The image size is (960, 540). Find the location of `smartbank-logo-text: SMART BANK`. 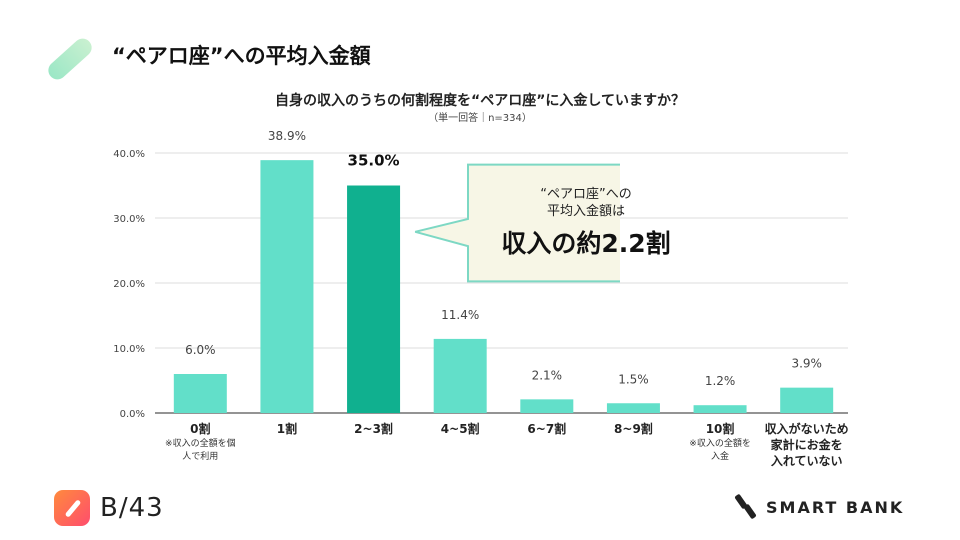

smartbank-logo-text: SMART BANK is located at coordinates (835, 507).